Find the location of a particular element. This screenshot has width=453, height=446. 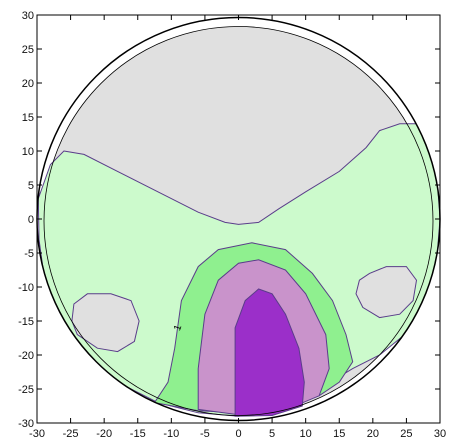

contour-label: 1 is located at coordinates (178, 327).